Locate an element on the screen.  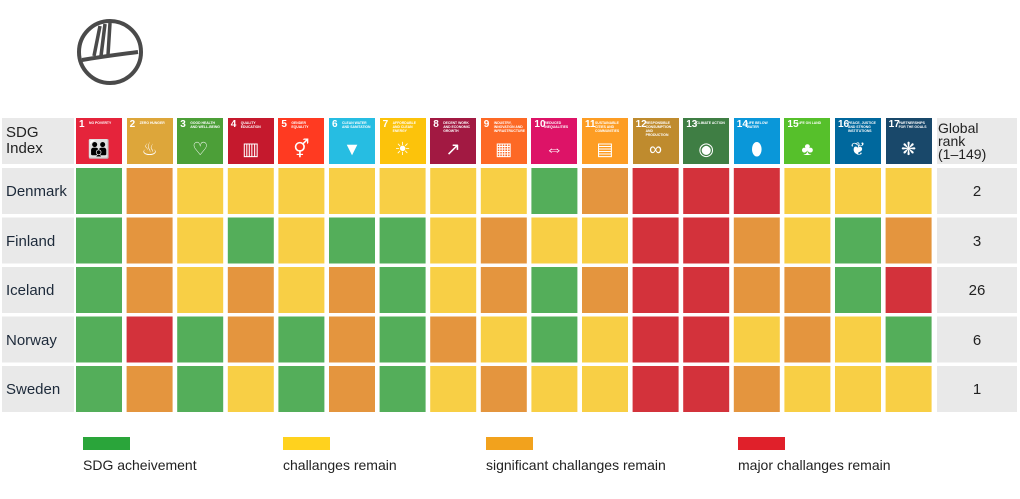
rank-header-bg is located at coordinates (977, 141).